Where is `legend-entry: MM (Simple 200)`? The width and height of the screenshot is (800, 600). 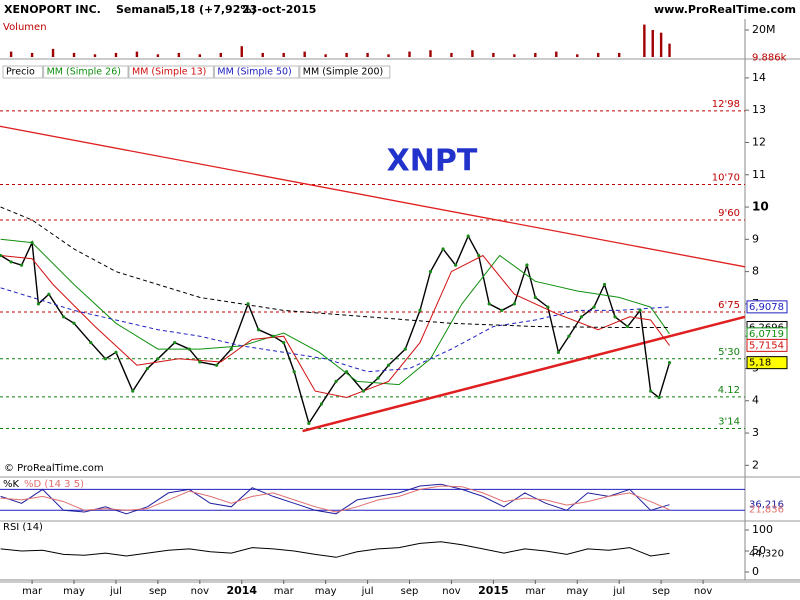 legend-entry: MM (Simple 200) is located at coordinates (343, 72).